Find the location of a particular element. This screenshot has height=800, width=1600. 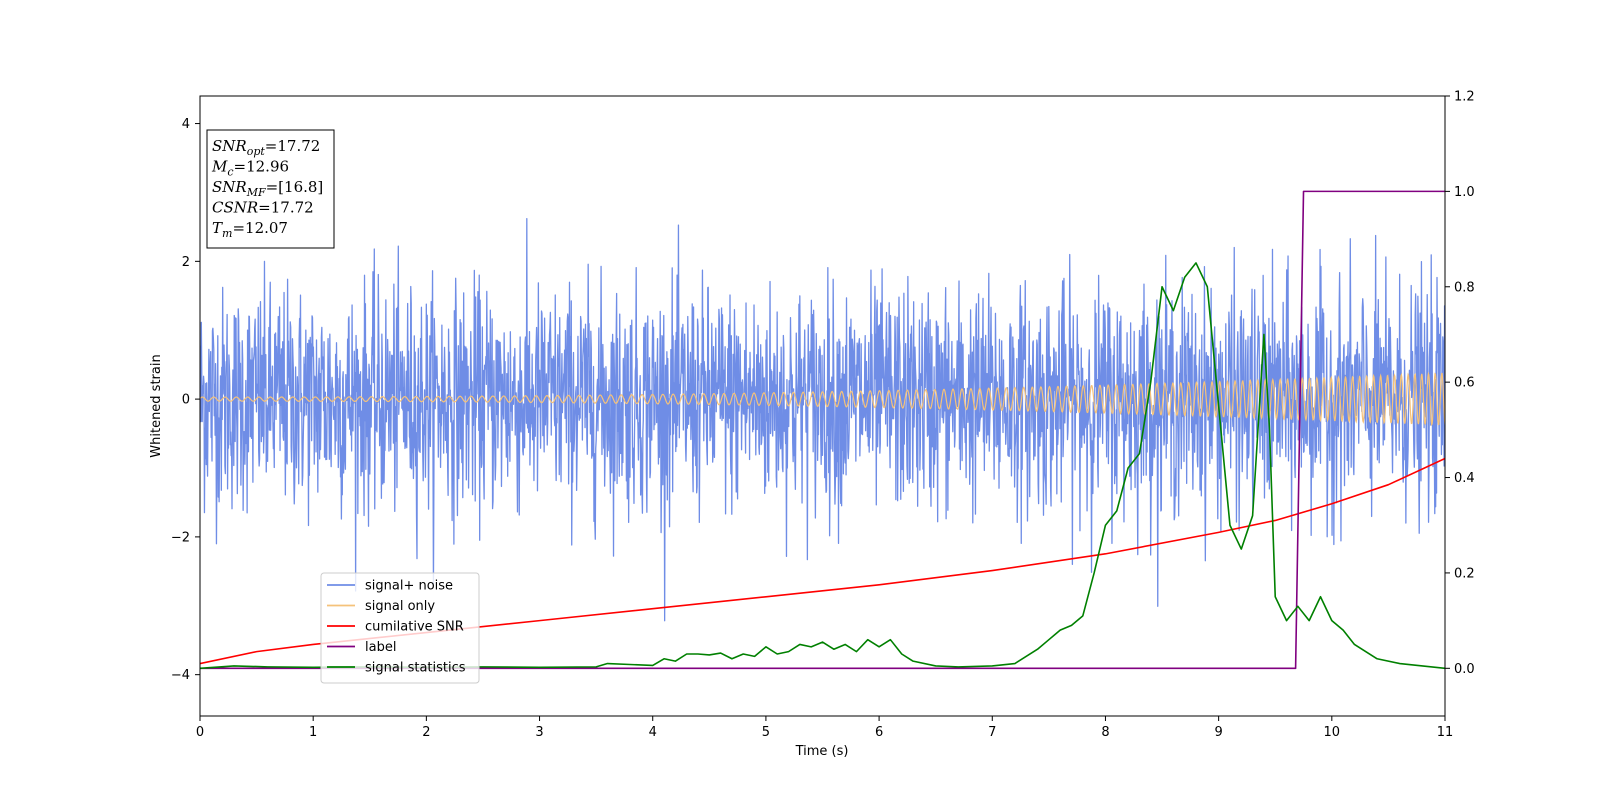

x-tick-label: 4 is located at coordinates (653, 732).